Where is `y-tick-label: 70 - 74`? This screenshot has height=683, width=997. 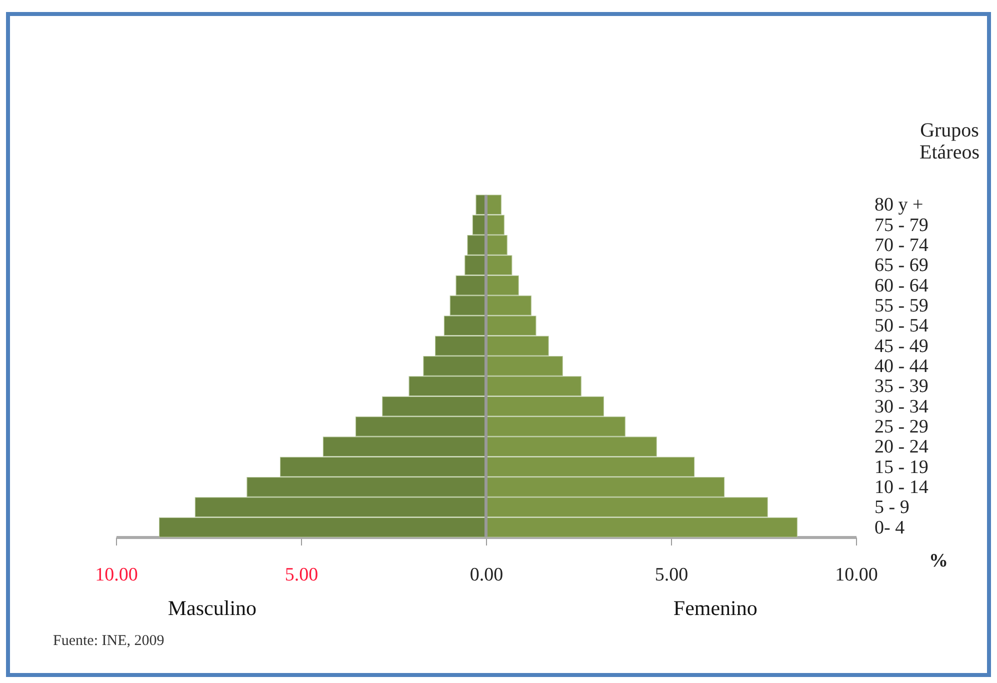
y-tick-label: 70 - 74 is located at coordinates (901, 245).